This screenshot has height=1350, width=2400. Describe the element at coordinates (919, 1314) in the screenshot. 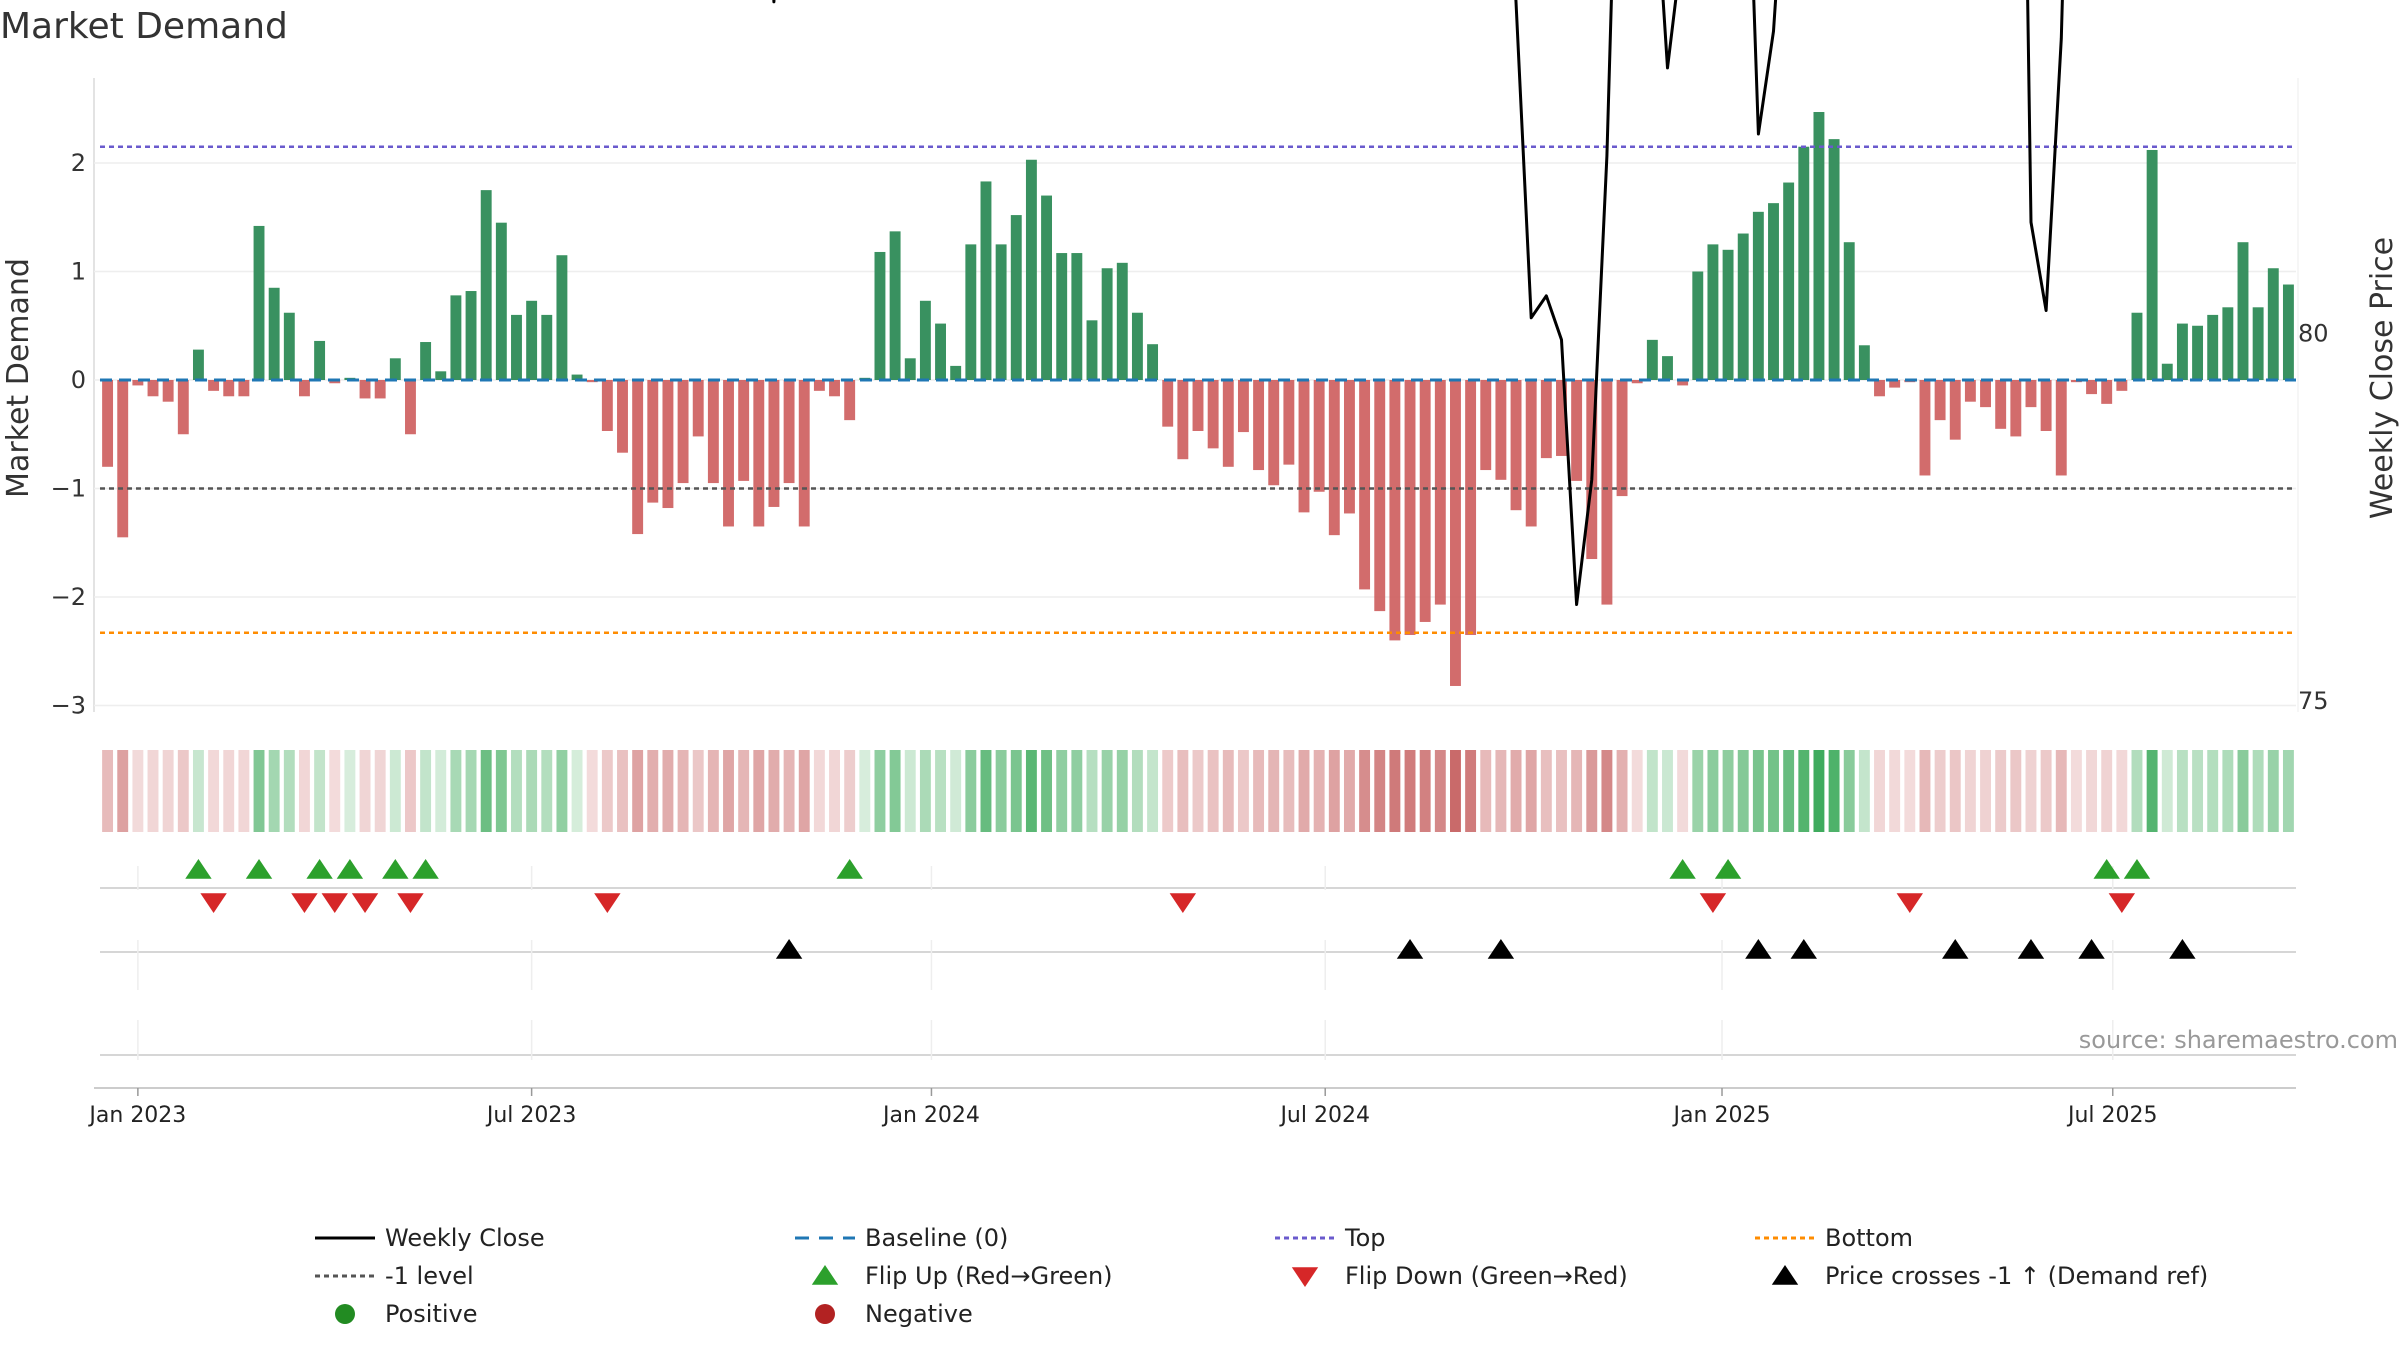

I see `legend-label: Negative` at that location.